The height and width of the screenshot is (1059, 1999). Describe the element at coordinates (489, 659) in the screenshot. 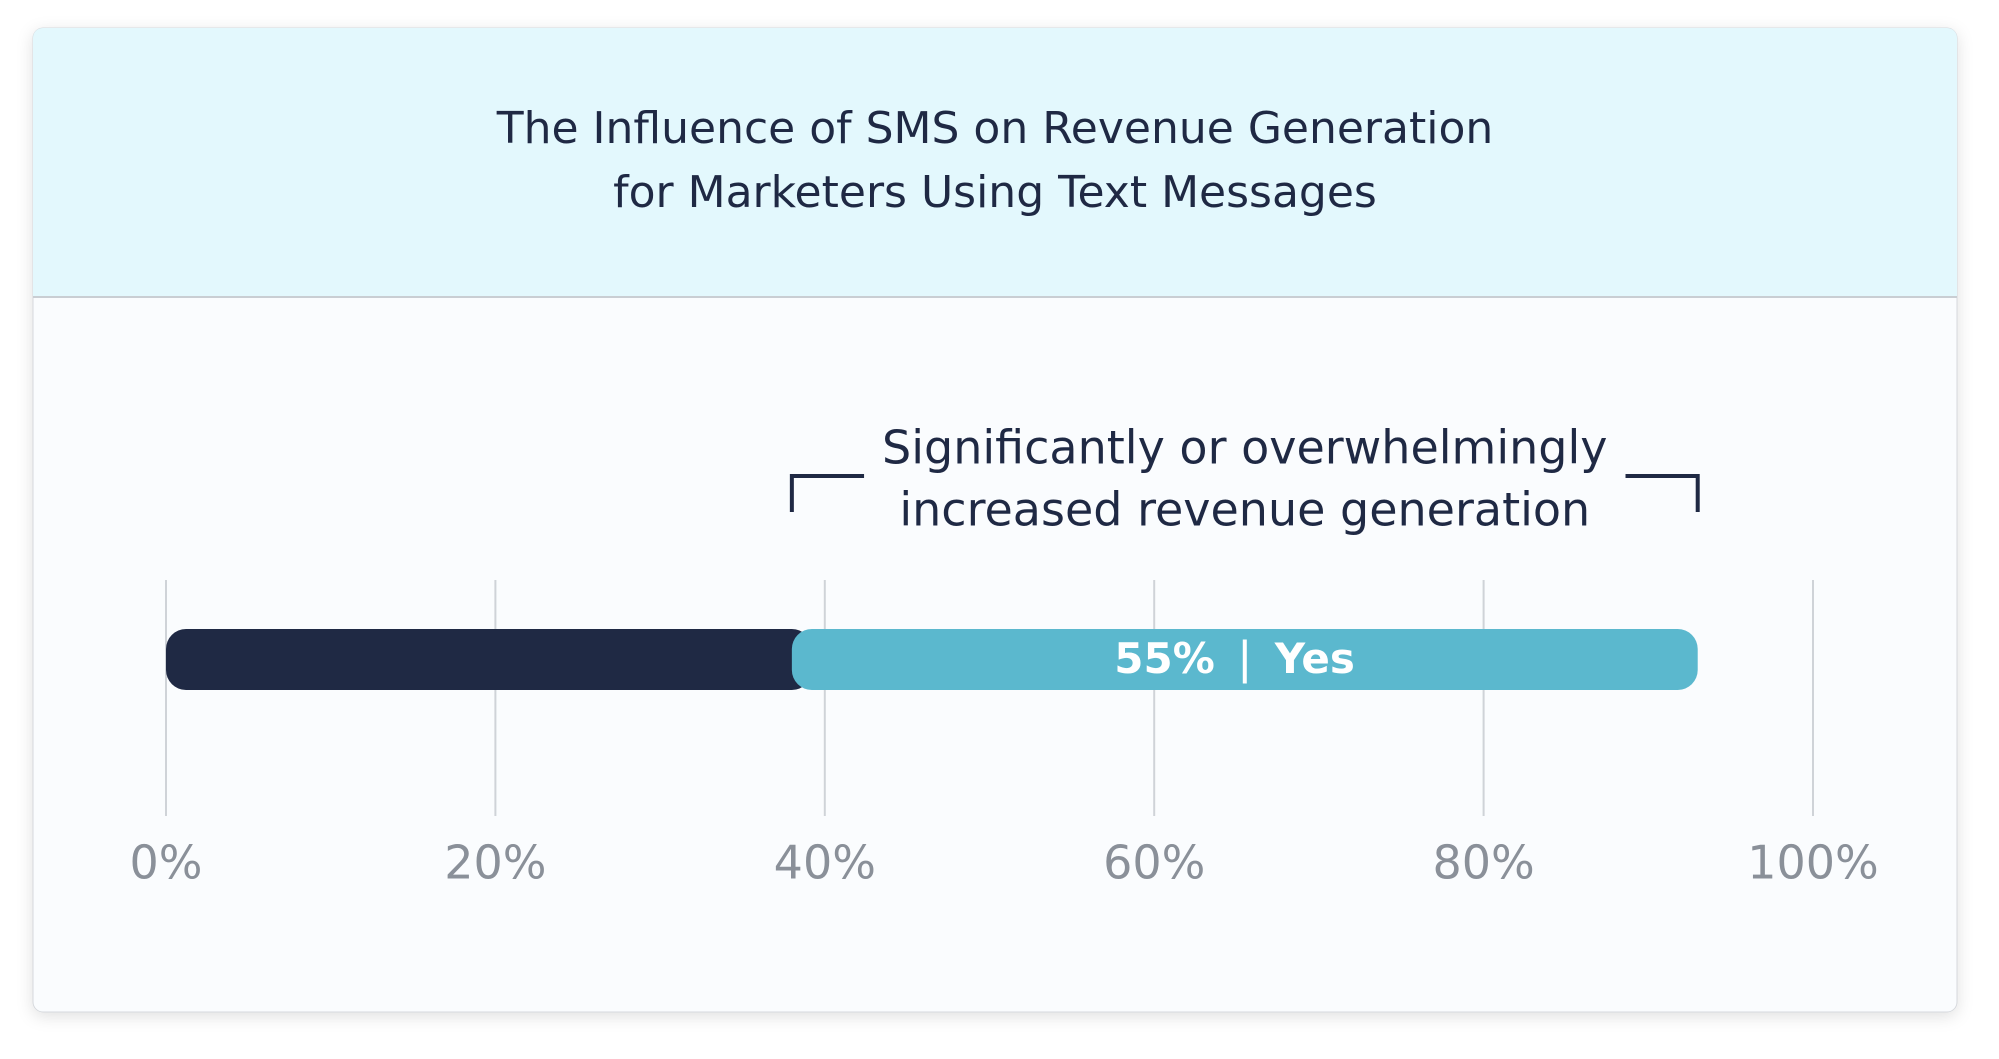

I see `bar-segment` at that location.